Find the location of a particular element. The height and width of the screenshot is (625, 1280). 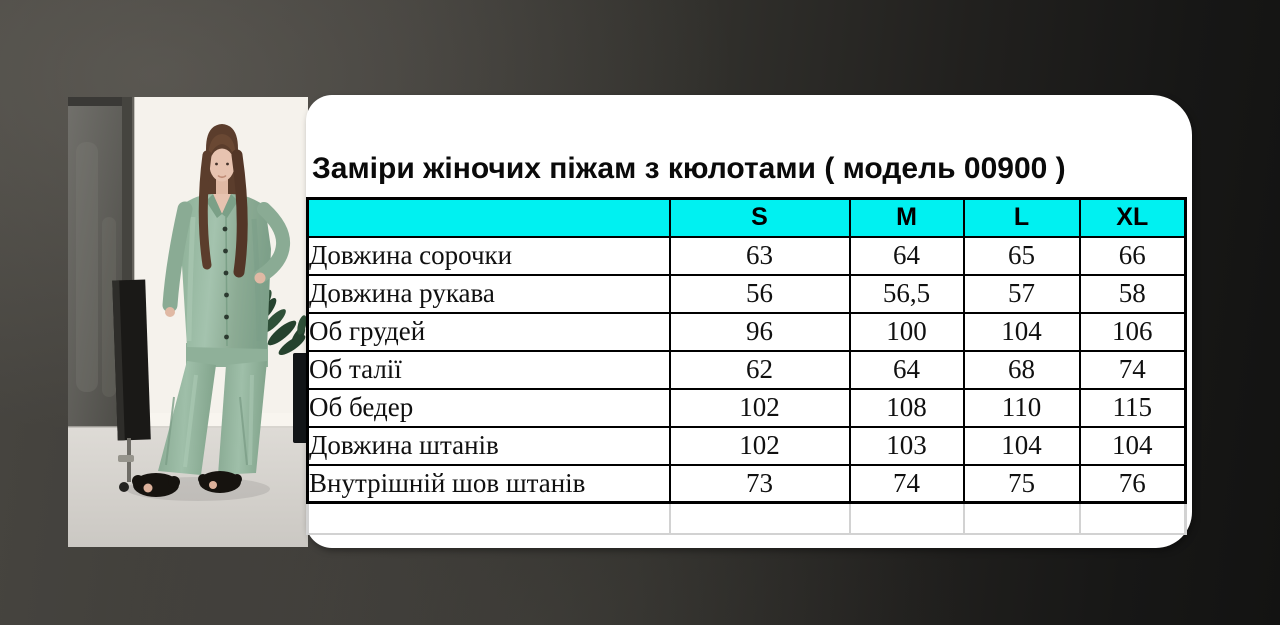

size-header-xl: XL is located at coordinates (1132, 217).